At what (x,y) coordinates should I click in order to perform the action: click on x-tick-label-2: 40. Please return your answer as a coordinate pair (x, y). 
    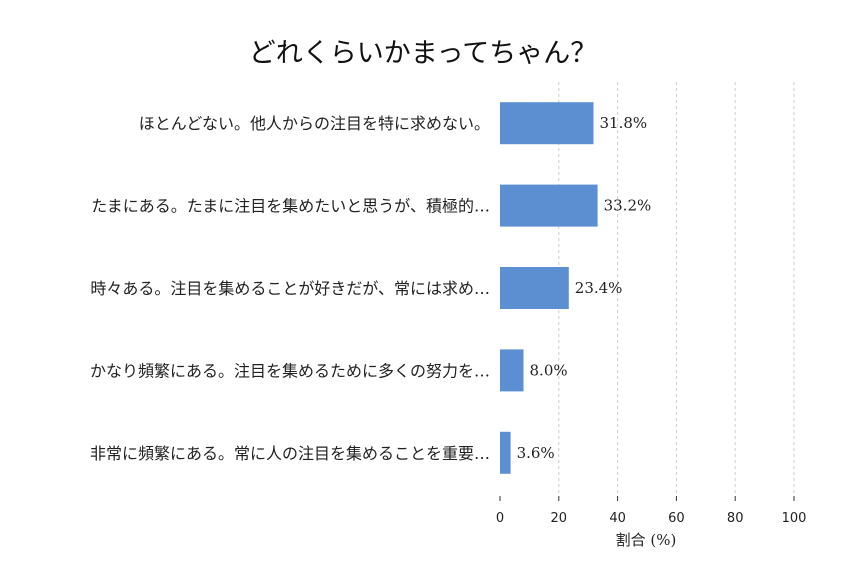
    Looking at the image, I should click on (617, 518).